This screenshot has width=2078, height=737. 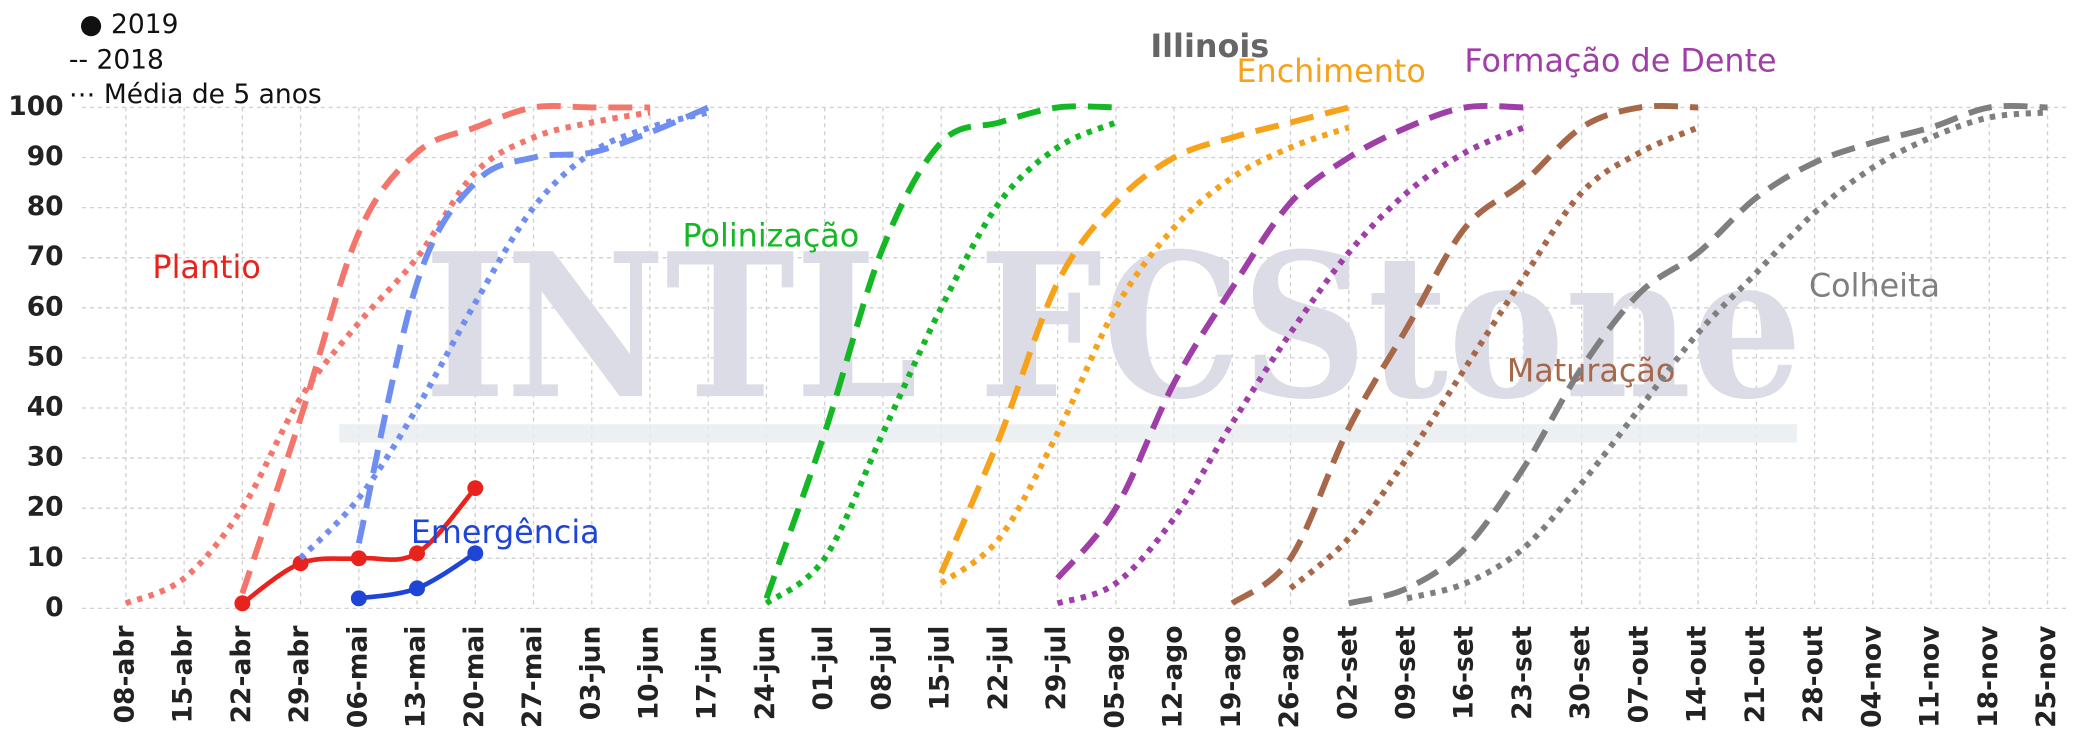 I want to click on x-tick-label: 21-out, so click(x=1755, y=674).